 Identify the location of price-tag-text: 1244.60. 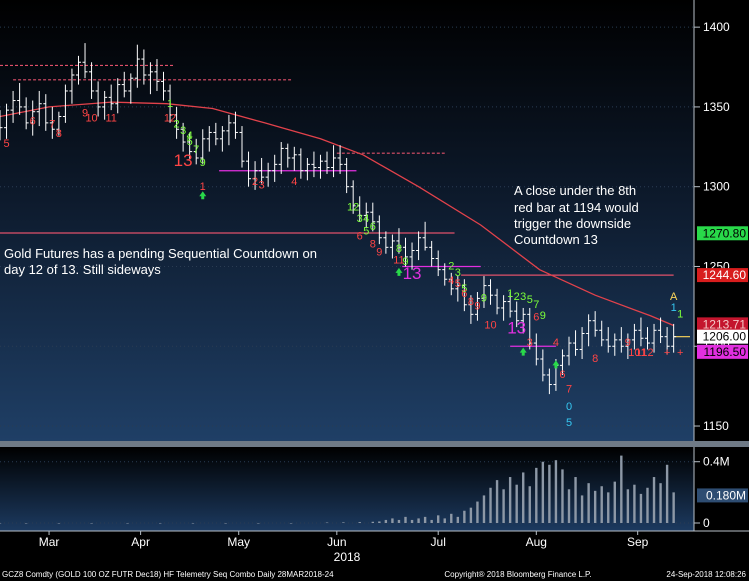
(725, 275).